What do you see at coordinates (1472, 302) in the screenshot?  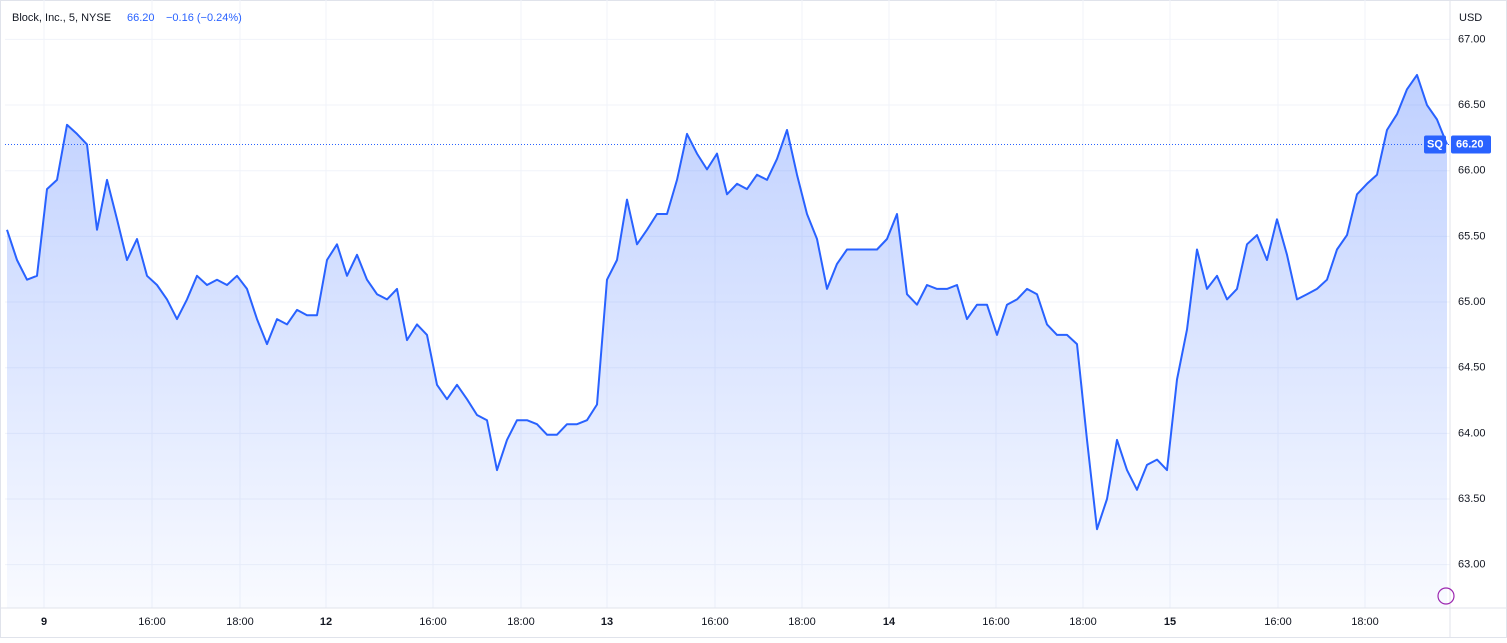 I see `y-tick-label: 65.00` at bounding box center [1472, 302].